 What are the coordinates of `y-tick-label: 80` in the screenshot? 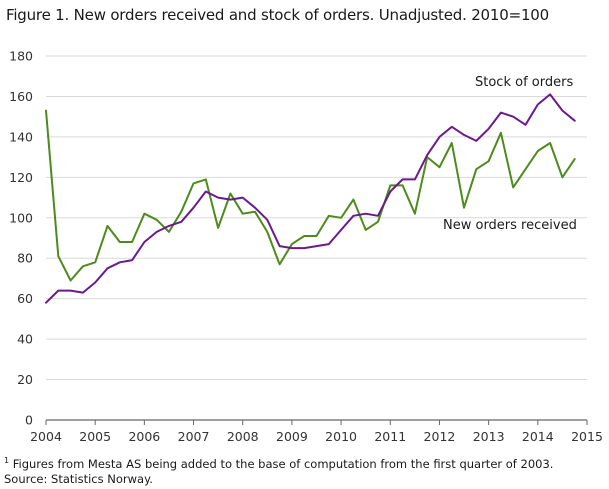 It's located at (25, 258).